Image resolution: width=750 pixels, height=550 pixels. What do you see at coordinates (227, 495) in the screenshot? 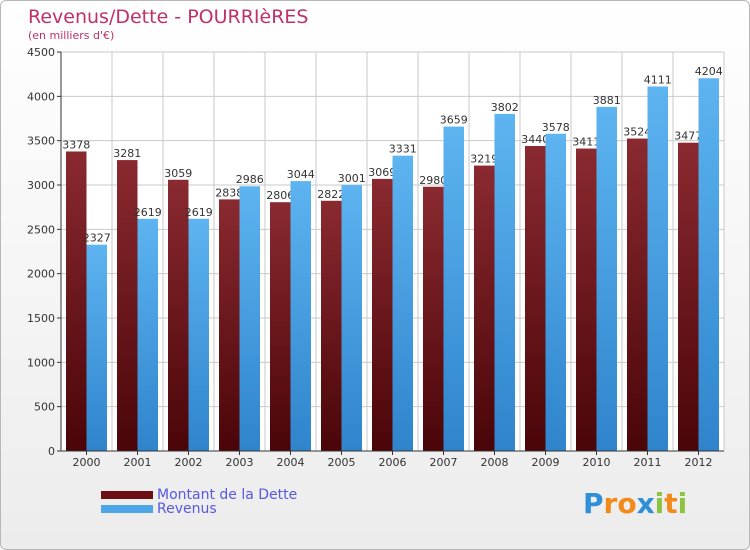
I see `legend-label-dette: Montant de la Dette` at bounding box center [227, 495].